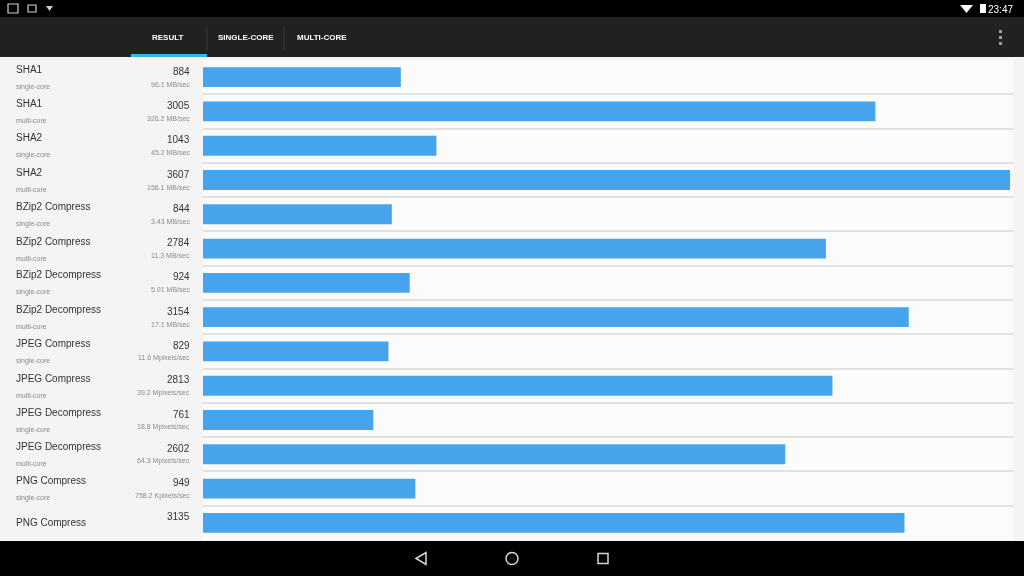 Image resolution: width=1024 pixels, height=576 pixels. What do you see at coordinates (168, 37) in the screenshot?
I see `text: RESULT` at bounding box center [168, 37].